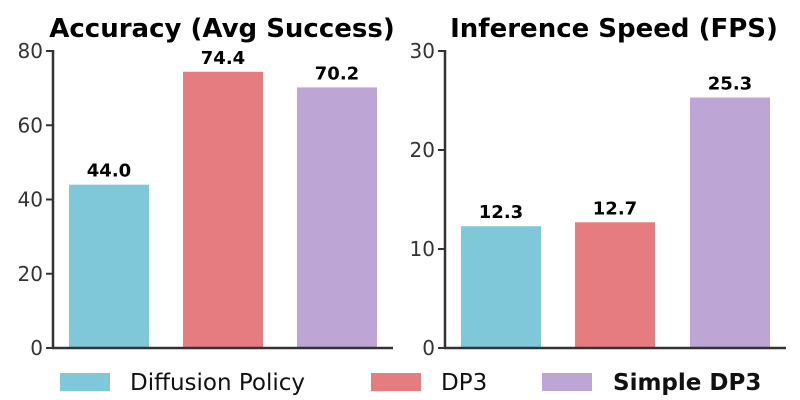  Describe the element at coordinates (109, 171) in the screenshot. I see `accuracy-value-label: 44.0` at that location.